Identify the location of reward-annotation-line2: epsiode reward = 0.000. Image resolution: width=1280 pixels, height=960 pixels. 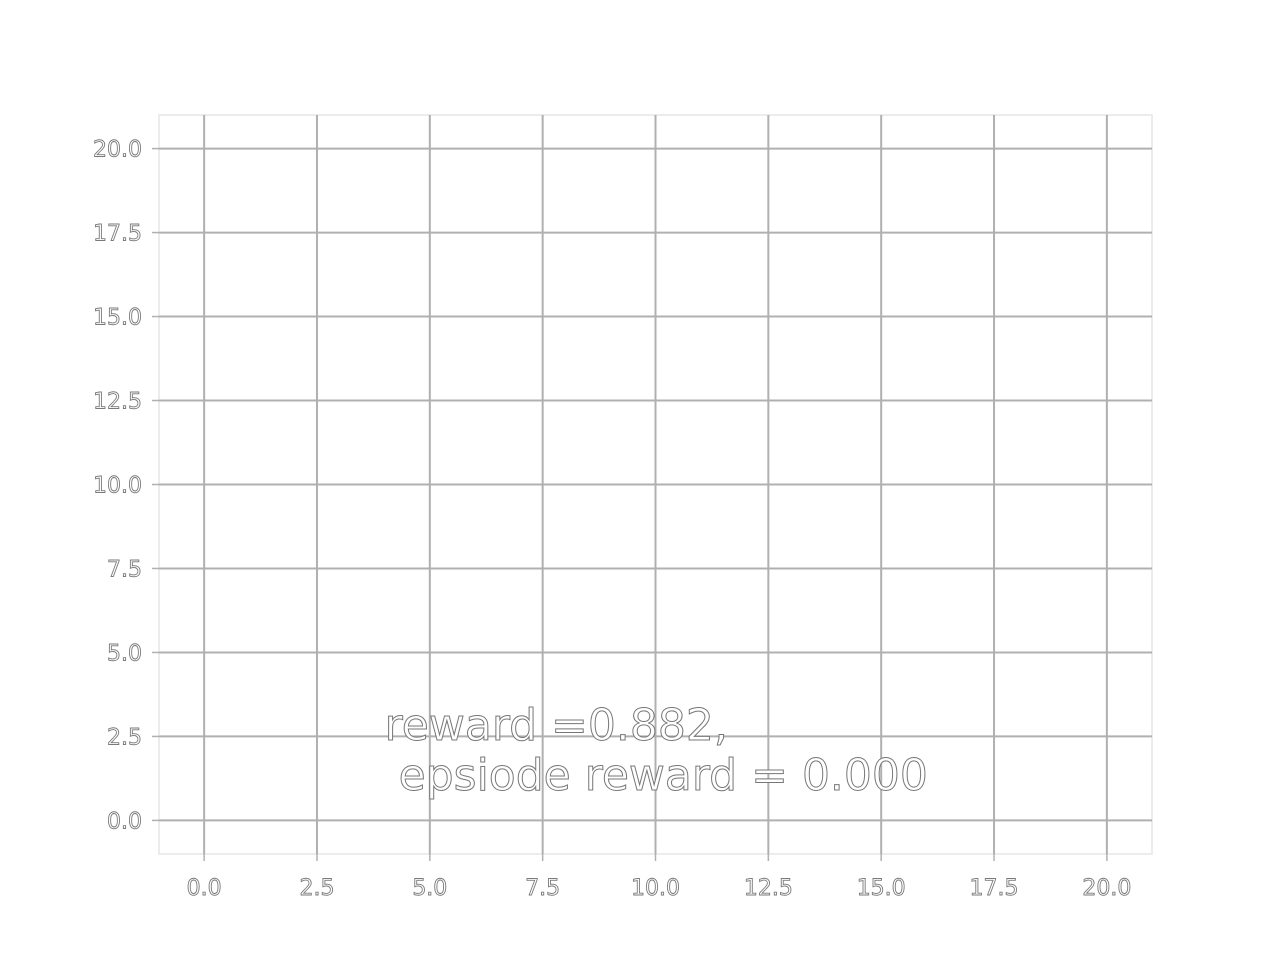
(656, 775).